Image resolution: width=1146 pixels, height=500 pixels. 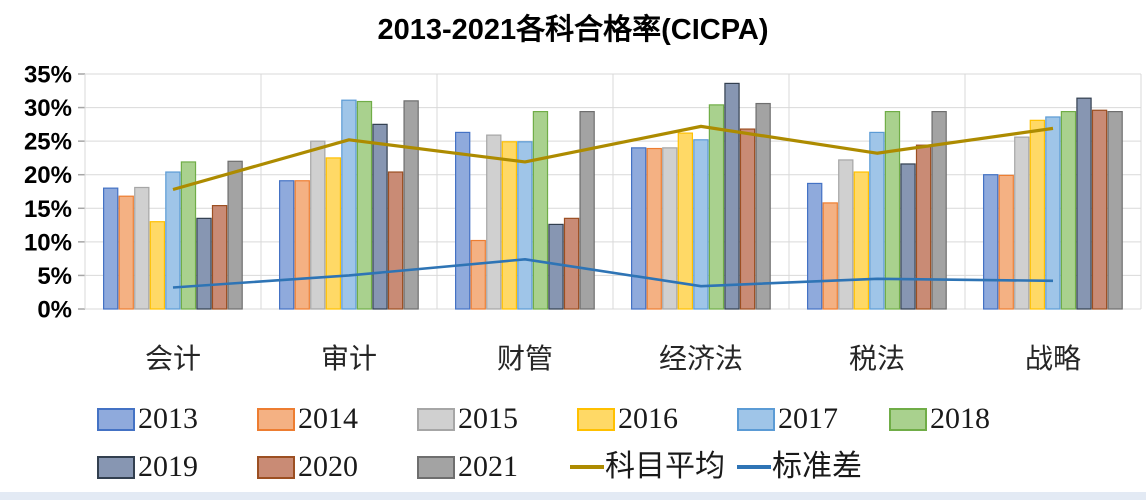 I want to click on bar-2020-经济法, so click(x=747, y=219).